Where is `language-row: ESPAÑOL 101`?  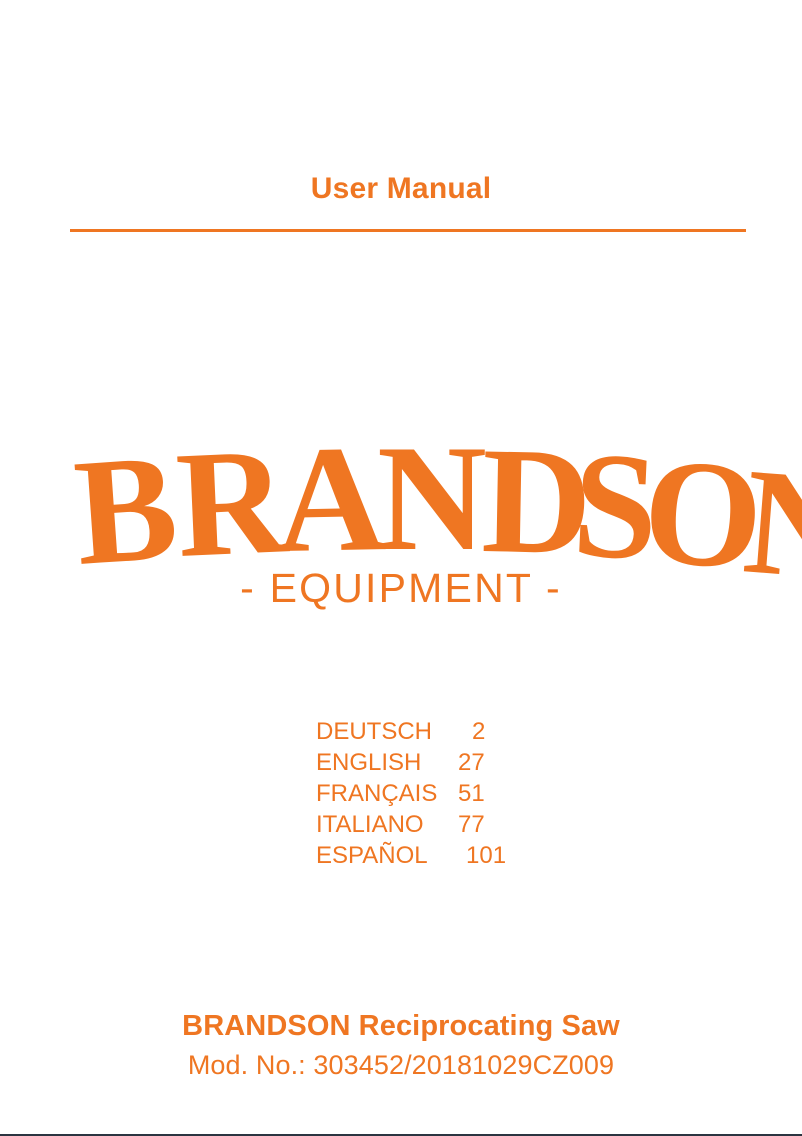 language-row: ESPAÑOL 101 is located at coordinates (446, 855).